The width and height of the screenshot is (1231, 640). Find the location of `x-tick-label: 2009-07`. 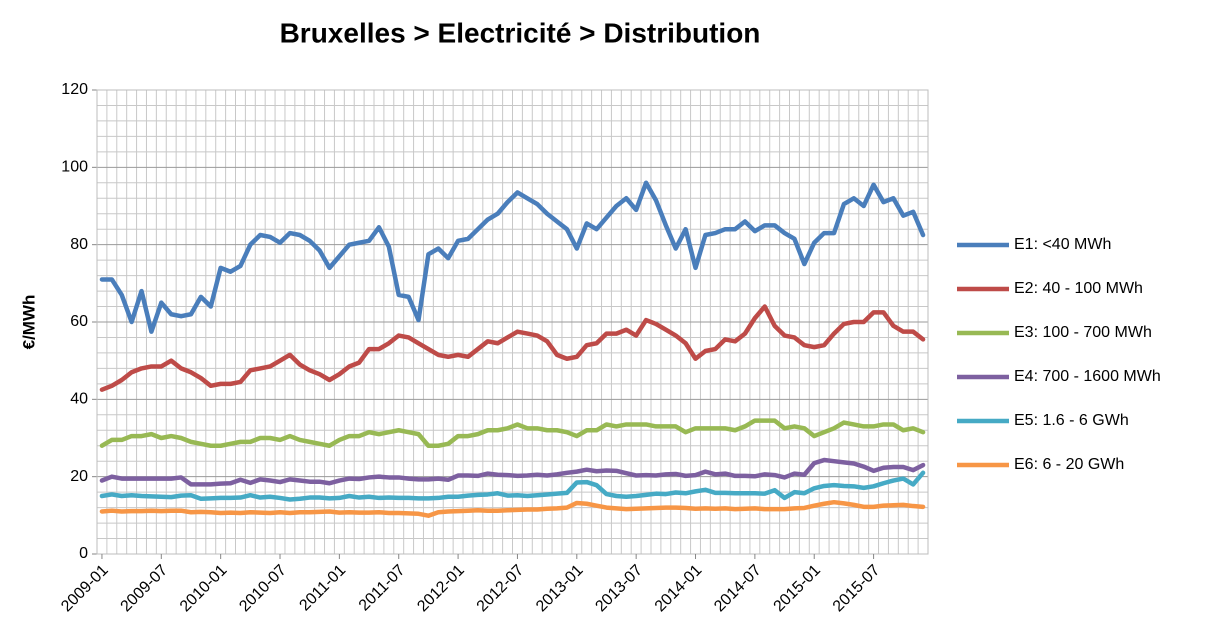

x-tick-label: 2009-07 is located at coordinates (145, 589).